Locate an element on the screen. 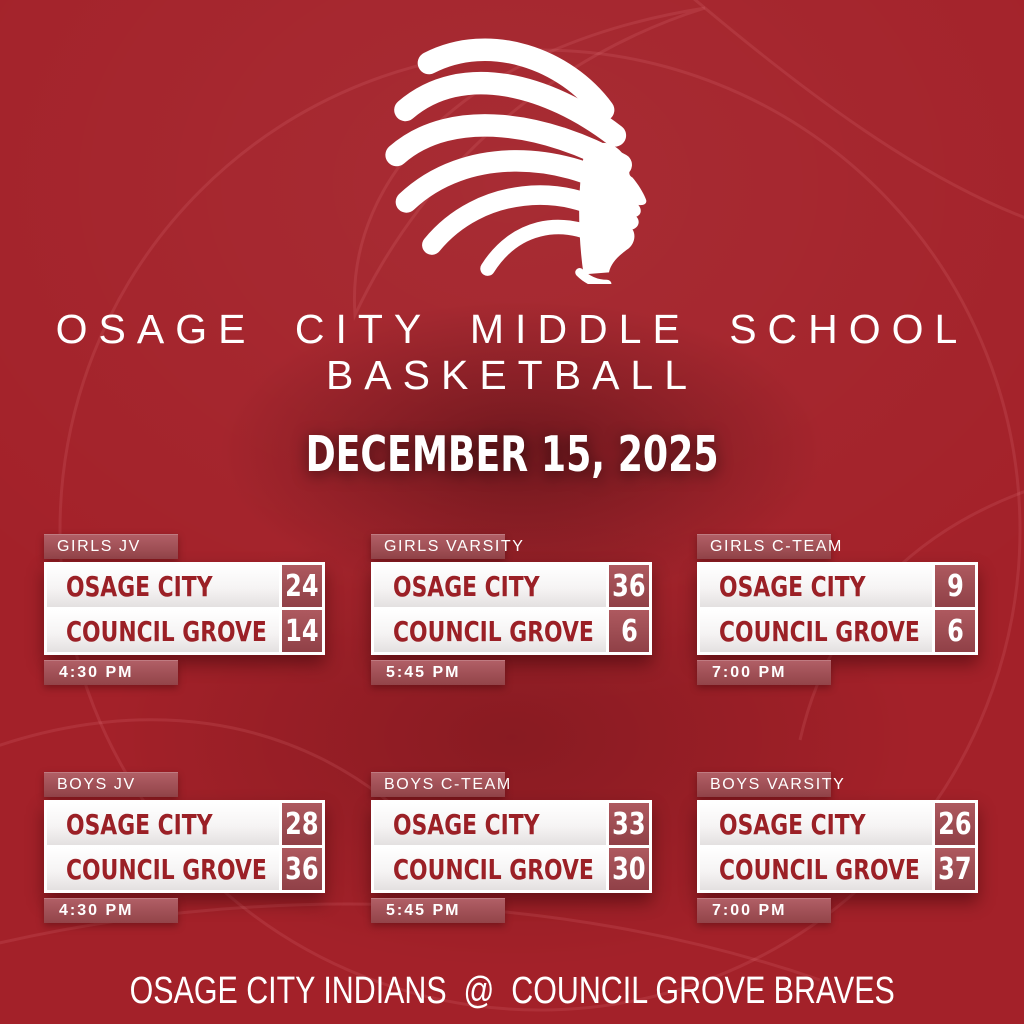 This screenshot has height=1024, width=1024. game-time-text: 5:45 PM is located at coordinates (423, 672).